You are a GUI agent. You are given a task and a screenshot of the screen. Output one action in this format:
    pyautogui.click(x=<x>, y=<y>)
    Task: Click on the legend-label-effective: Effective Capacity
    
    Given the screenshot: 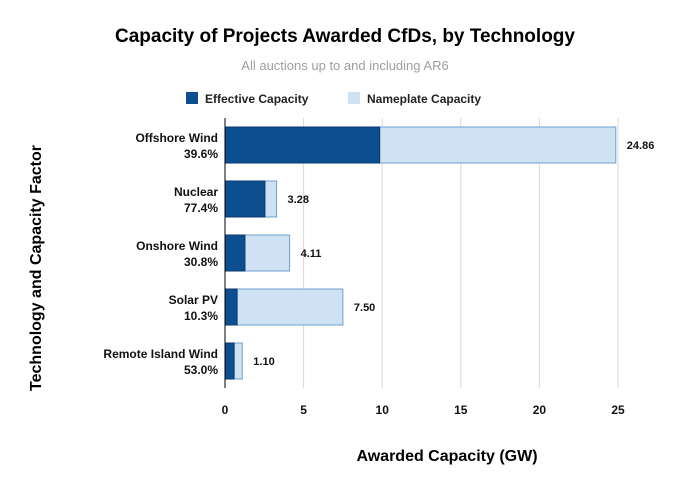 What is the action you would take?
    pyautogui.click(x=257, y=99)
    